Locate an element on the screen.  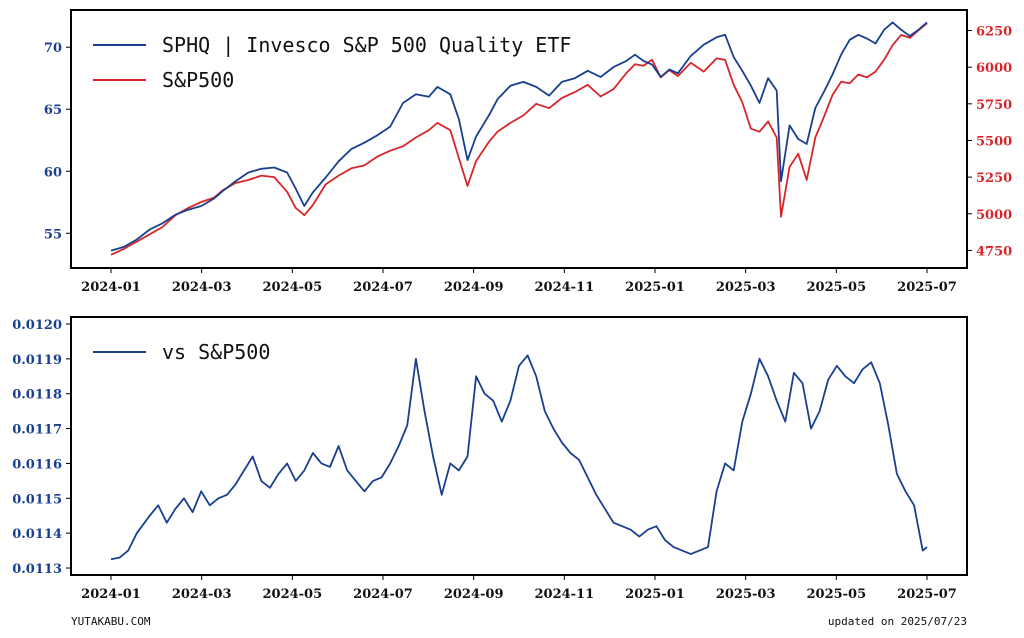
bottom-x-tick-label: 2024-03 is located at coordinates (202, 594).